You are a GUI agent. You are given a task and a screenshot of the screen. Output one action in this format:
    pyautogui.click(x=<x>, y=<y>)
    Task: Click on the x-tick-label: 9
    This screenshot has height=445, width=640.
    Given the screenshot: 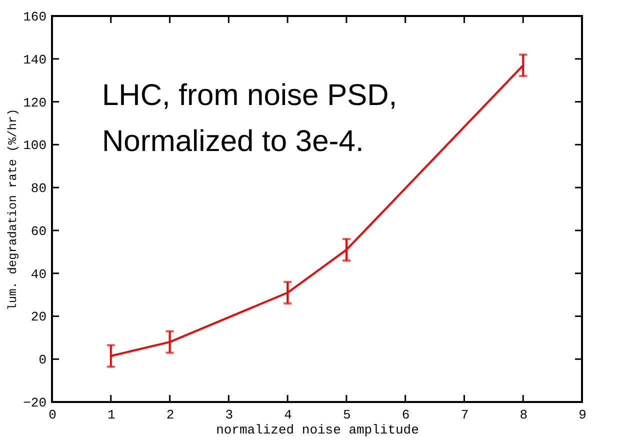 What is the action you would take?
    pyautogui.click(x=582, y=415)
    